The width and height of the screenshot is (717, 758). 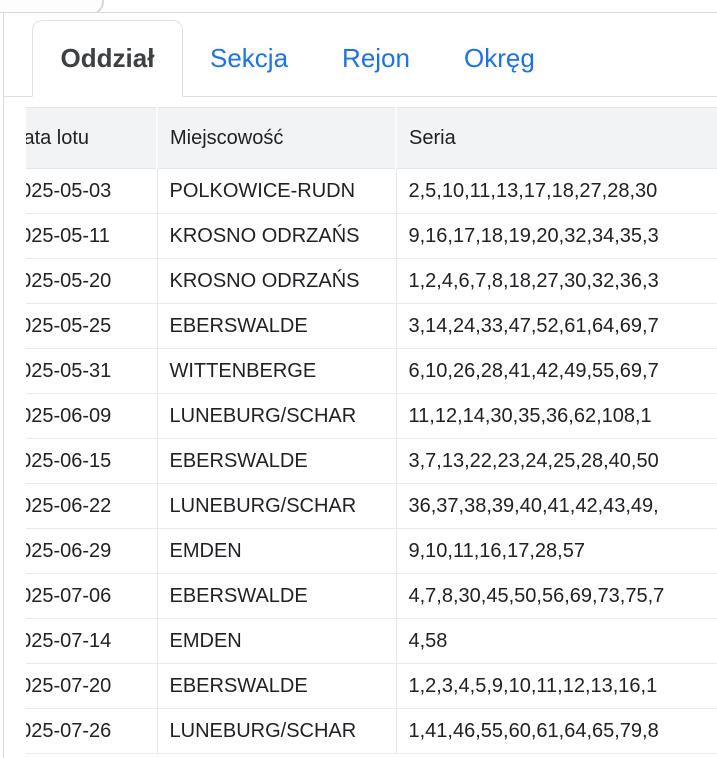 What do you see at coordinates (276, 371) in the screenshot?
I see `cell-miejscowosc: WITTENBERGE` at bounding box center [276, 371].